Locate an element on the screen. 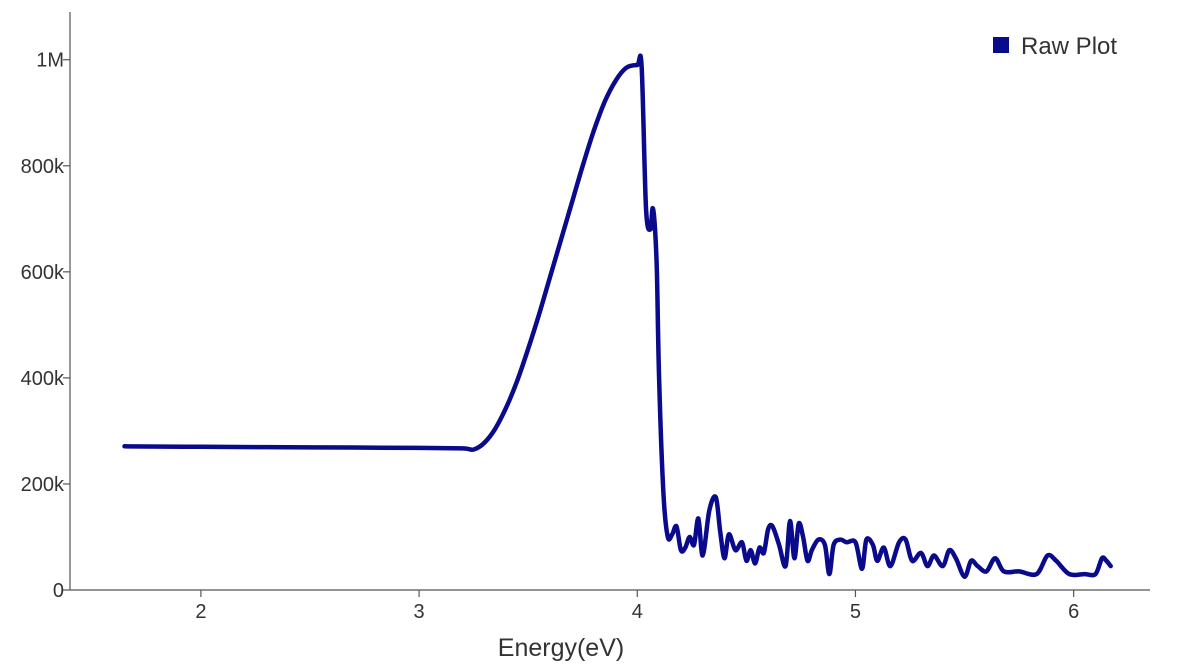  x-tick-label: 5 is located at coordinates (855, 612).